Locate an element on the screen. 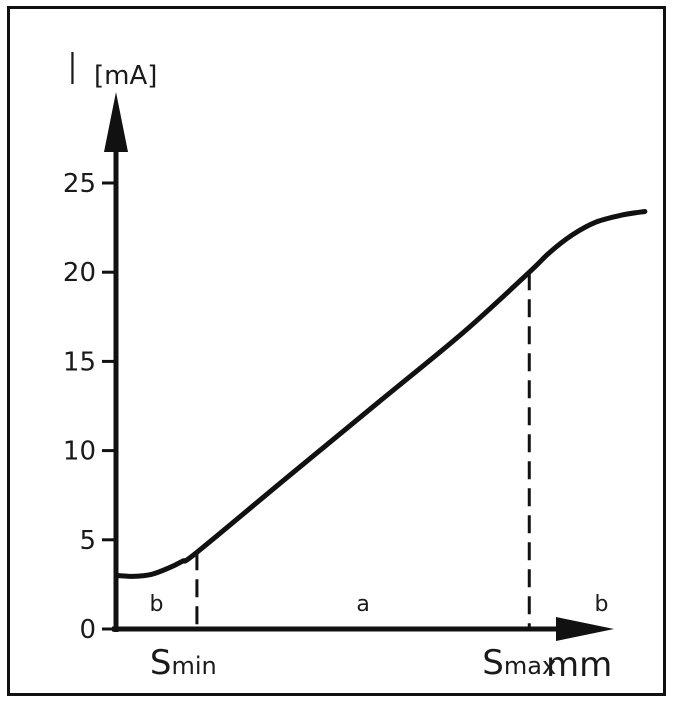 The width and height of the screenshot is (679, 710). y-tick-label: 15 is located at coordinates (79, 362).